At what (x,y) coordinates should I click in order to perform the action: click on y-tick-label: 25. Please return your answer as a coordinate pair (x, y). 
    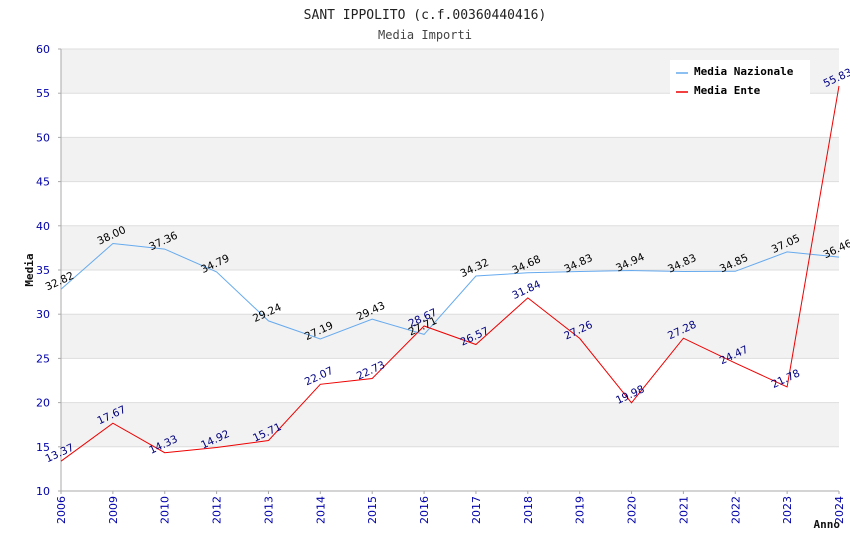
    Looking at the image, I should click on (43, 358).